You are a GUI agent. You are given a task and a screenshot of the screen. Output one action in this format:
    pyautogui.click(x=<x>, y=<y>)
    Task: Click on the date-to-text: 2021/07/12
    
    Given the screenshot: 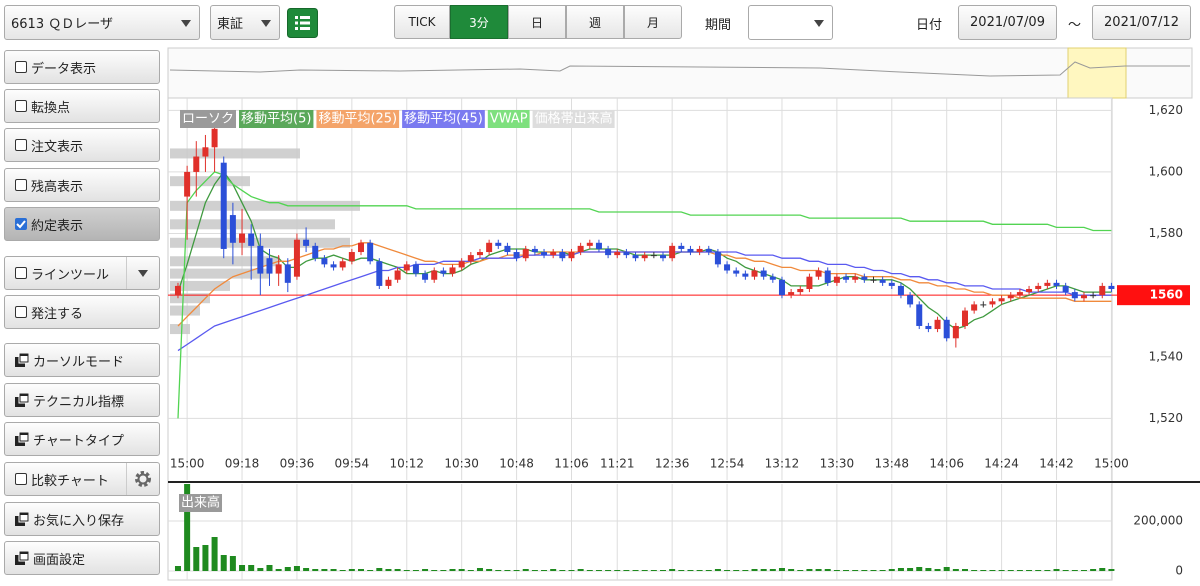 What is the action you would take?
    pyautogui.click(x=1141, y=22)
    